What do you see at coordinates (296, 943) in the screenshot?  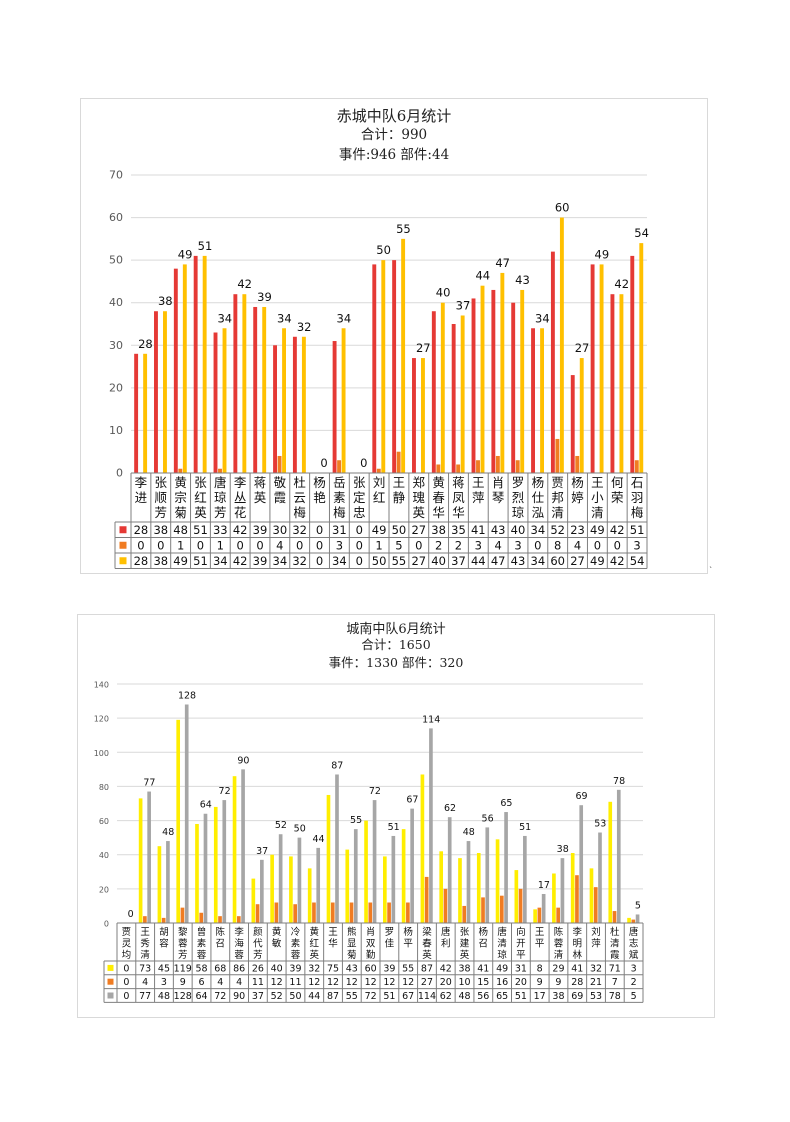 I see `category-label: 冷素蓉` at bounding box center [296, 943].